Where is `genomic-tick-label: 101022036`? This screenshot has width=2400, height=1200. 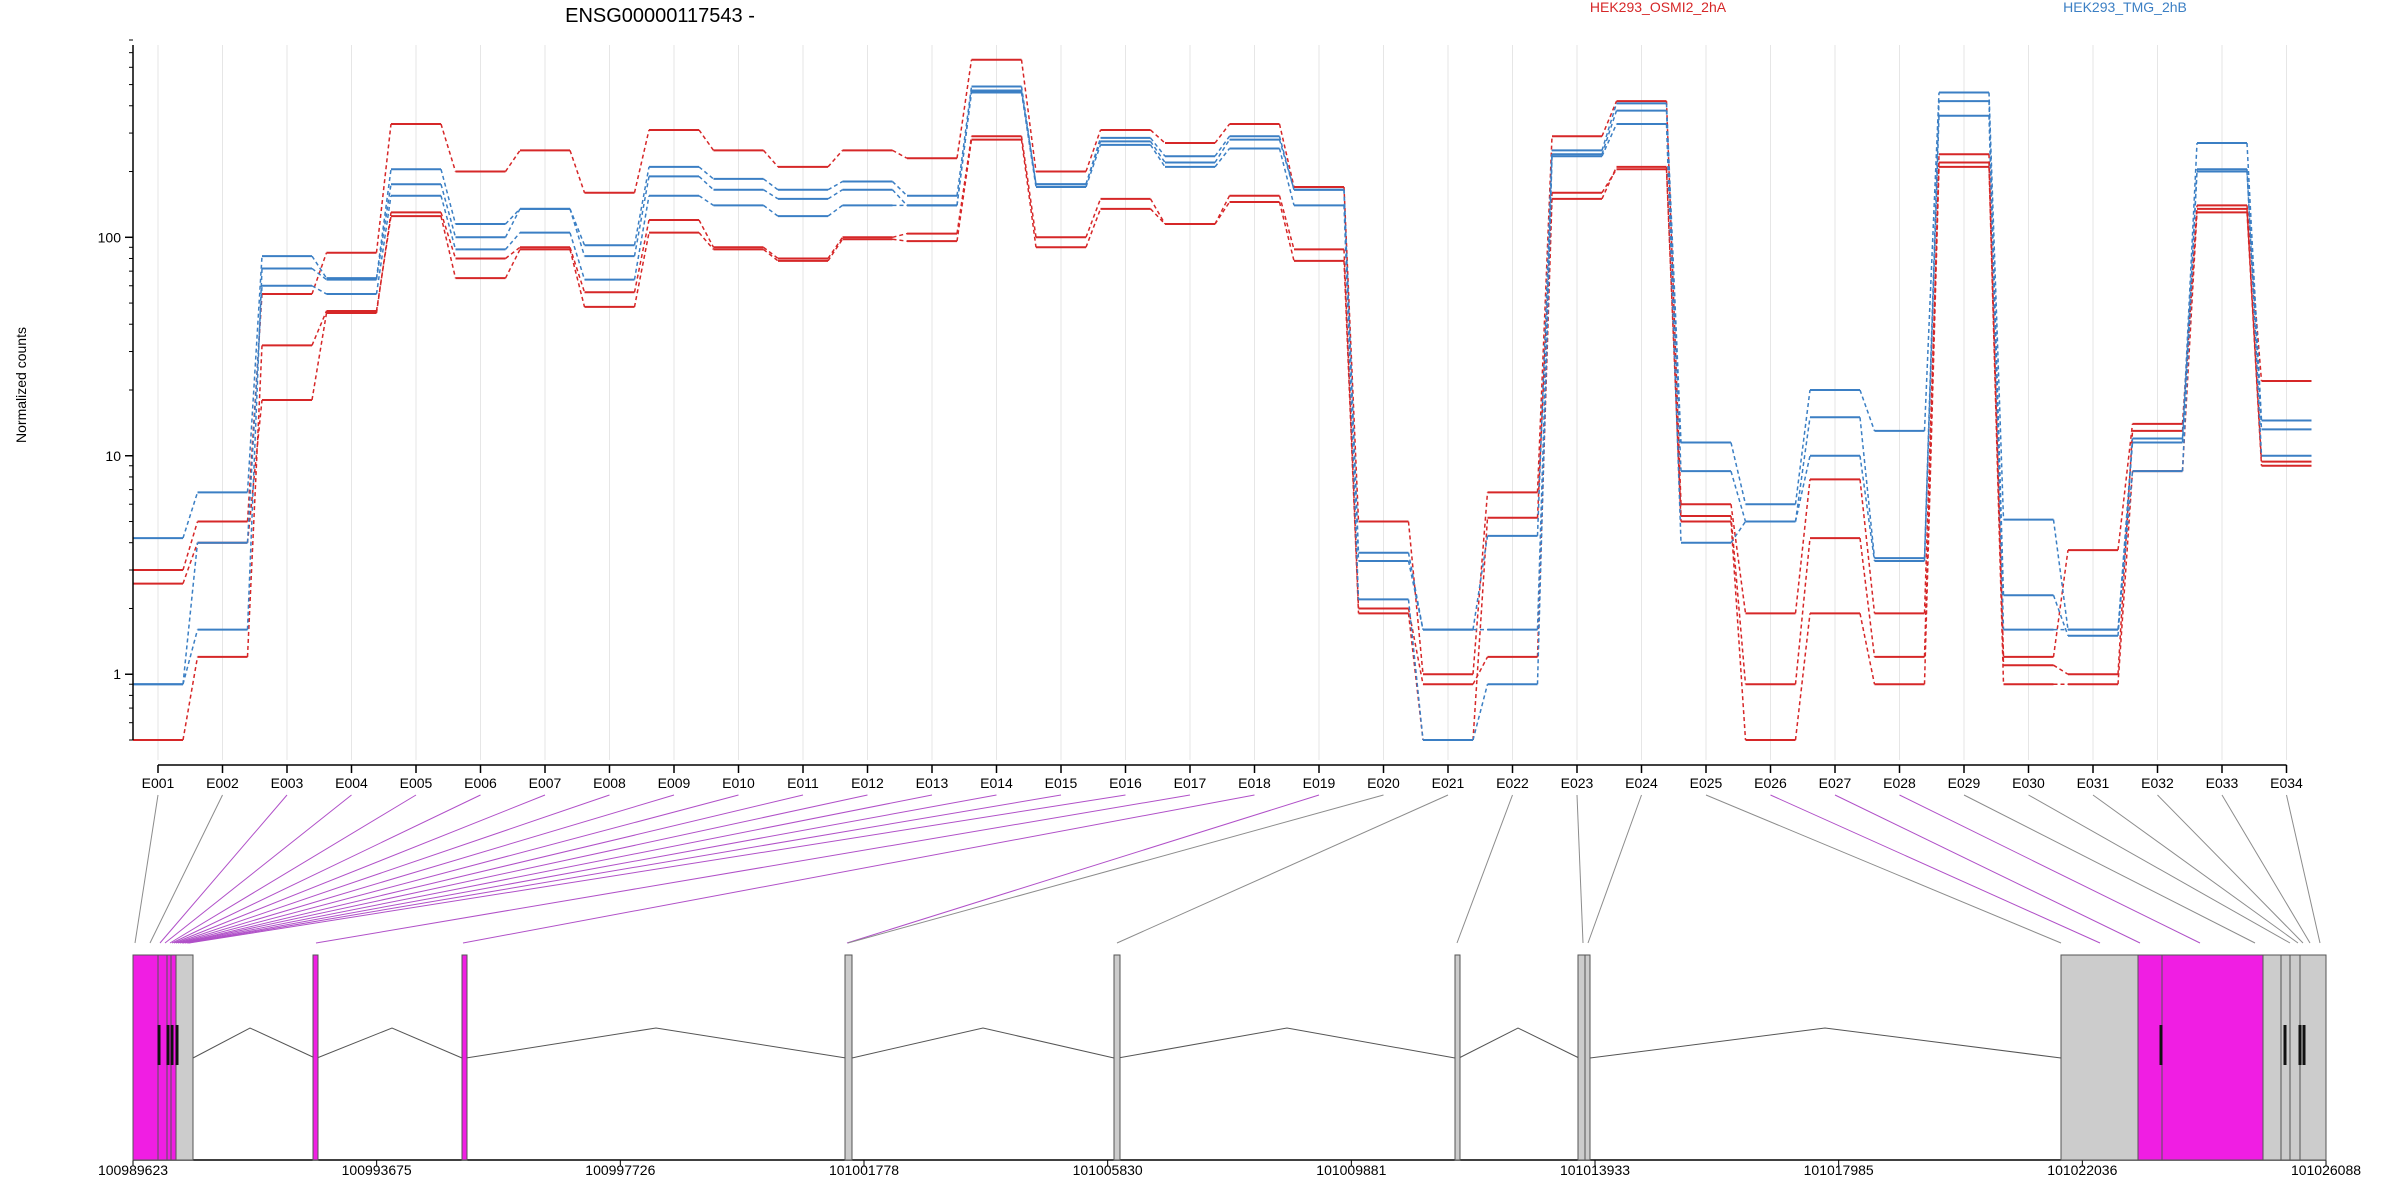 genomic-tick-label: 101022036 is located at coordinates (2082, 1170).